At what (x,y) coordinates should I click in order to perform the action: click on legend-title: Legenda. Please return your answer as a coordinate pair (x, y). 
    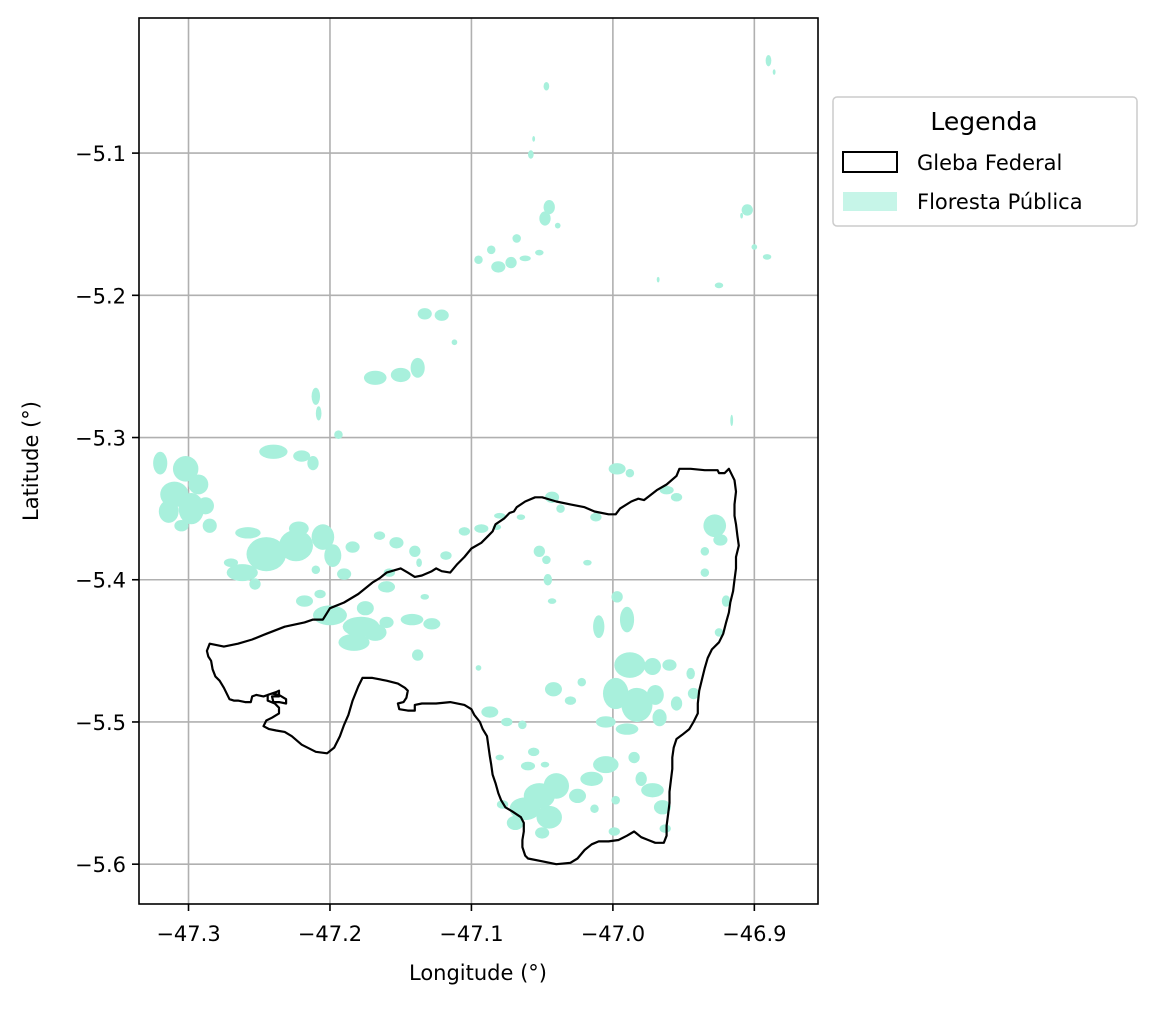
    Looking at the image, I should click on (983, 121).